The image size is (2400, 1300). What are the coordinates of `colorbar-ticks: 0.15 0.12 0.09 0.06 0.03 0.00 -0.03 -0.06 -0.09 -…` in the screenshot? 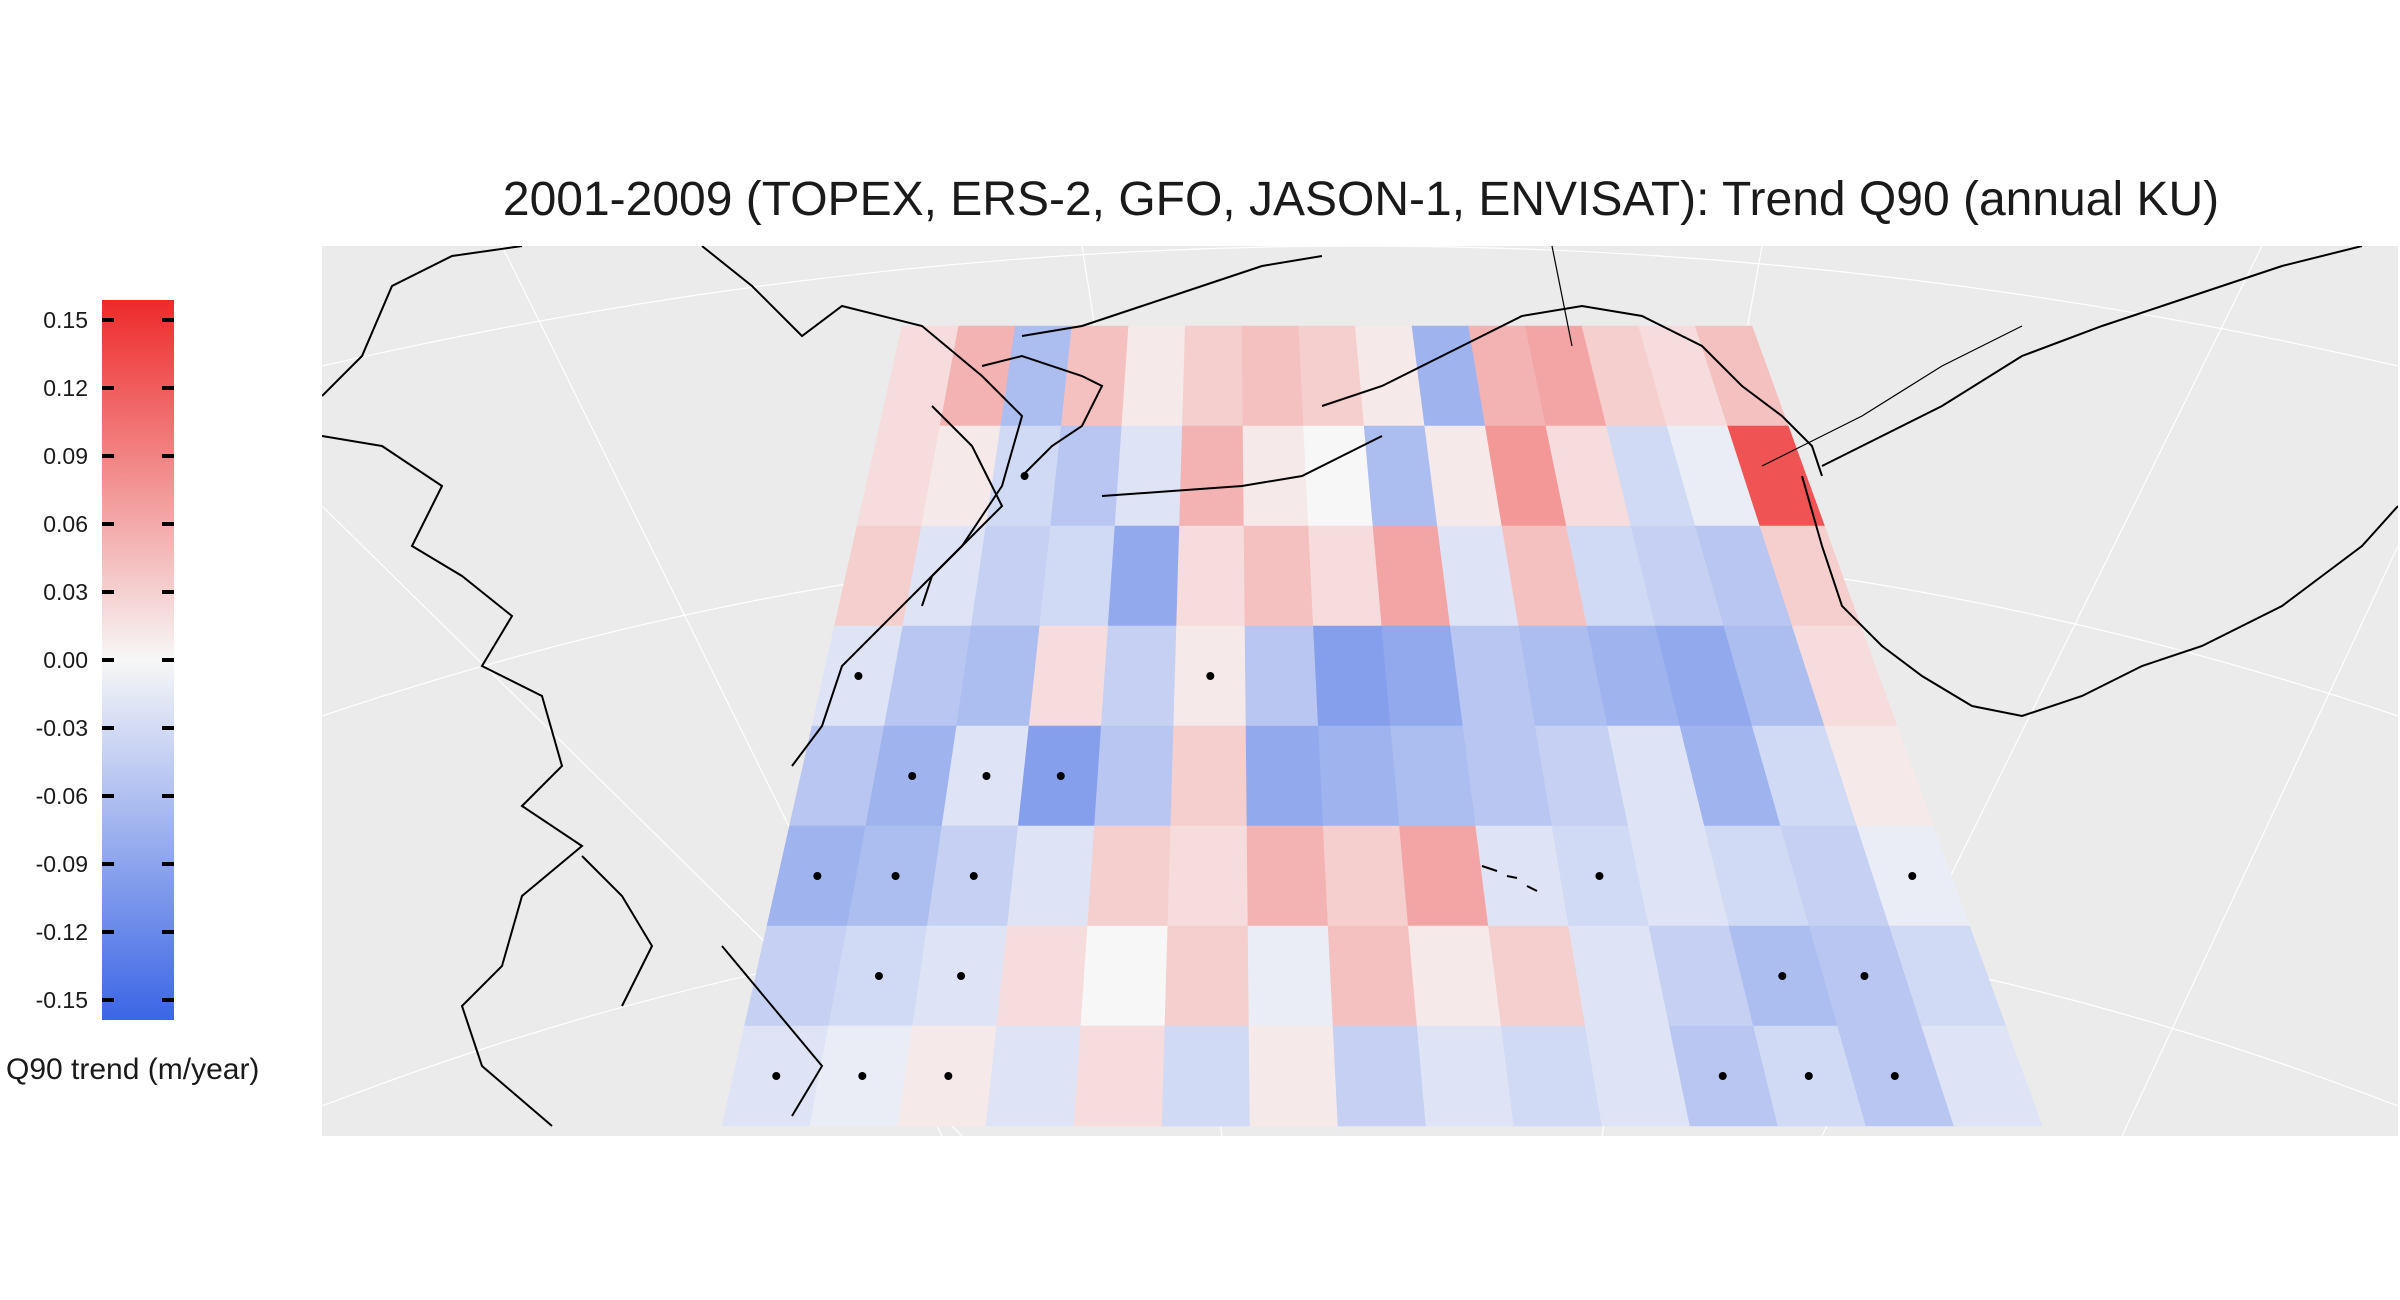 It's located at (105, 660).